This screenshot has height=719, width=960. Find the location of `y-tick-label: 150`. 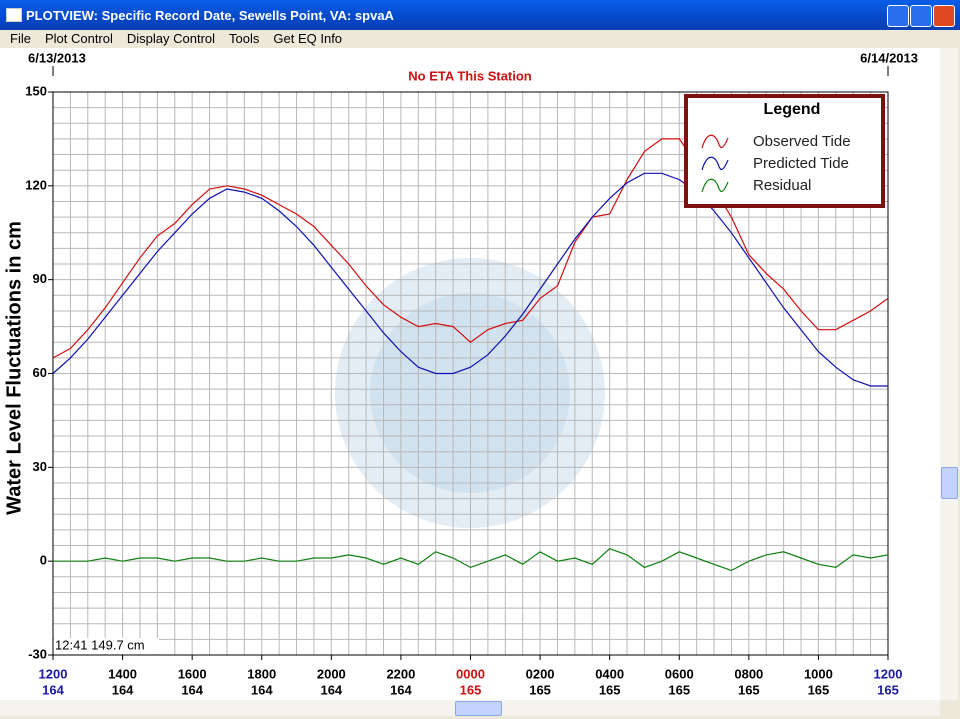

y-tick-label: 150 is located at coordinates (36, 90).